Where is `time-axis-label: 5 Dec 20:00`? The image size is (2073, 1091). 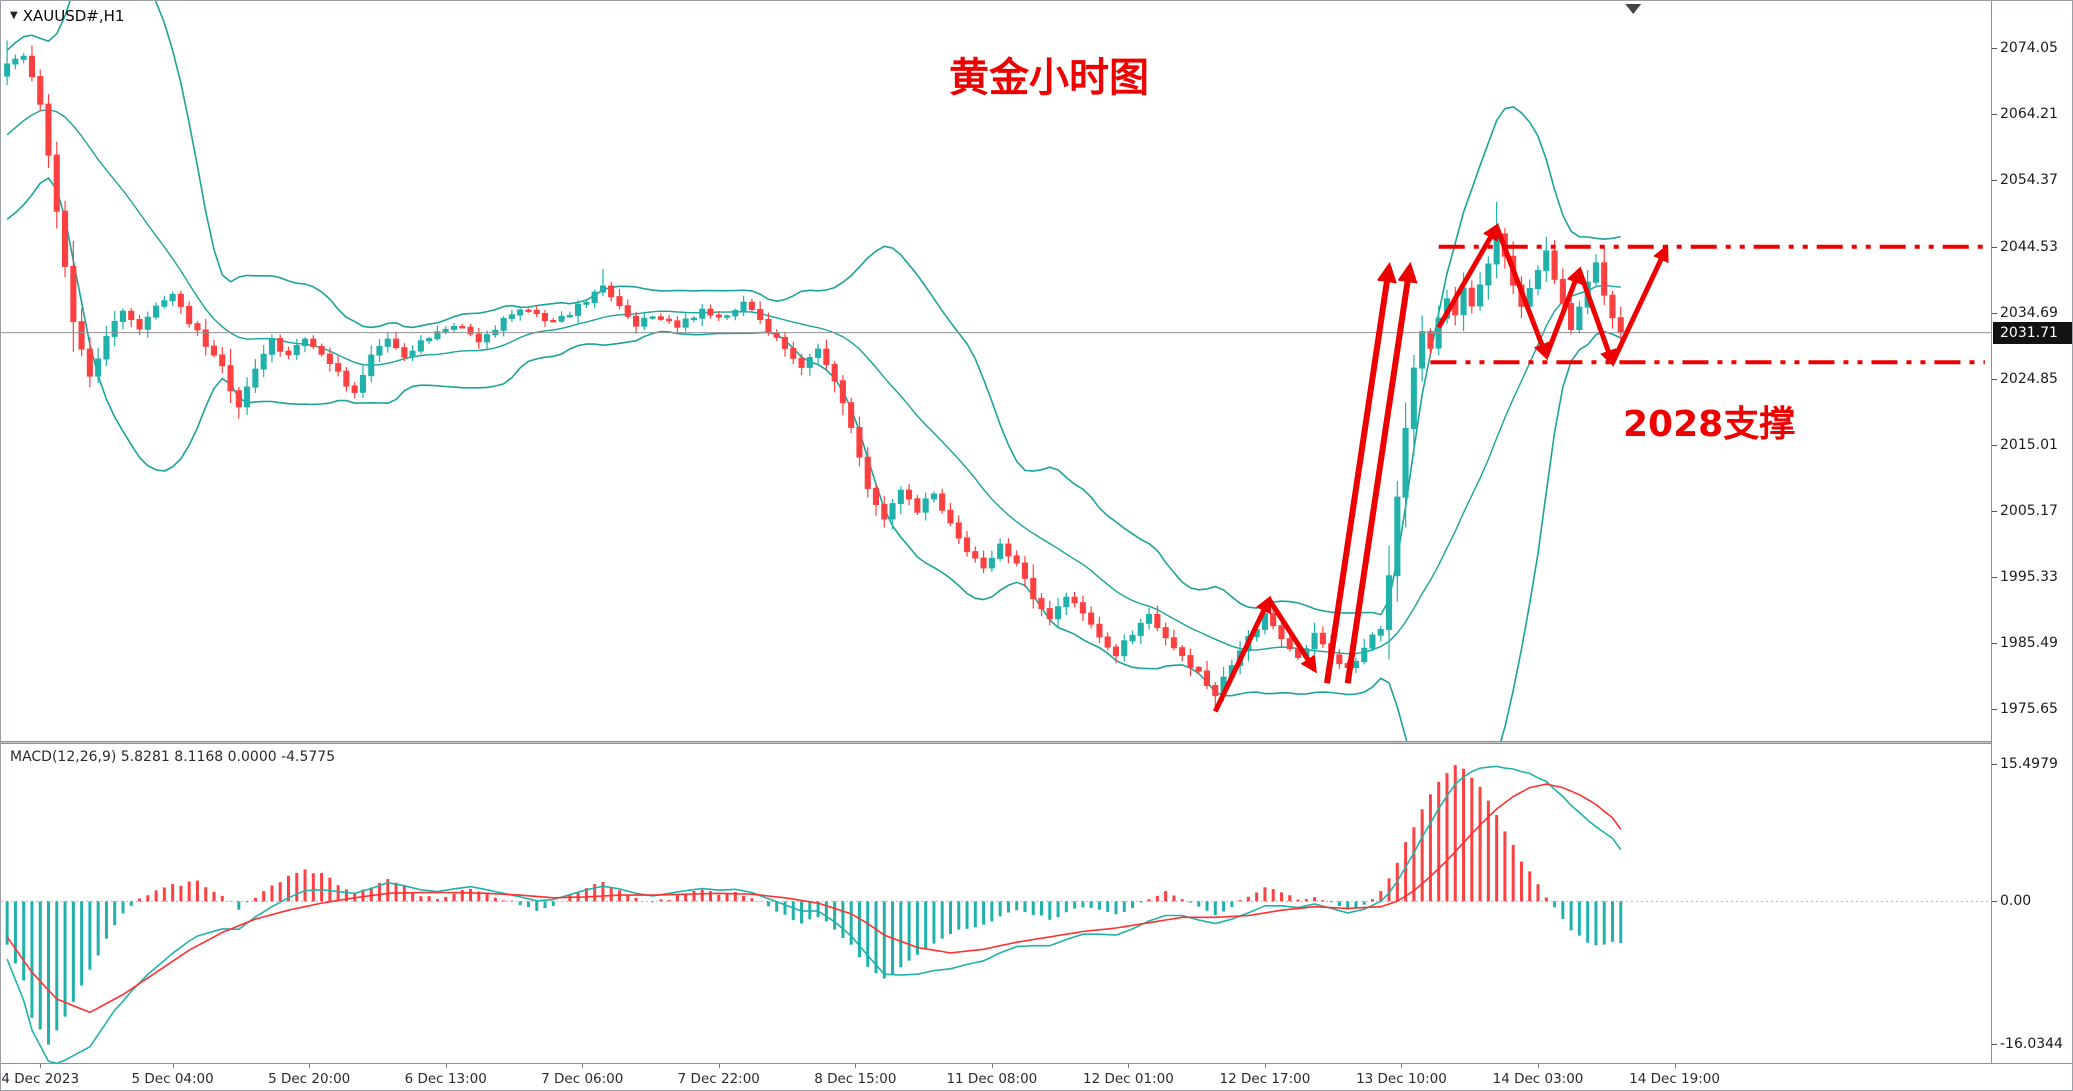
time-axis-label: 5 Dec 20:00 is located at coordinates (309, 1079).